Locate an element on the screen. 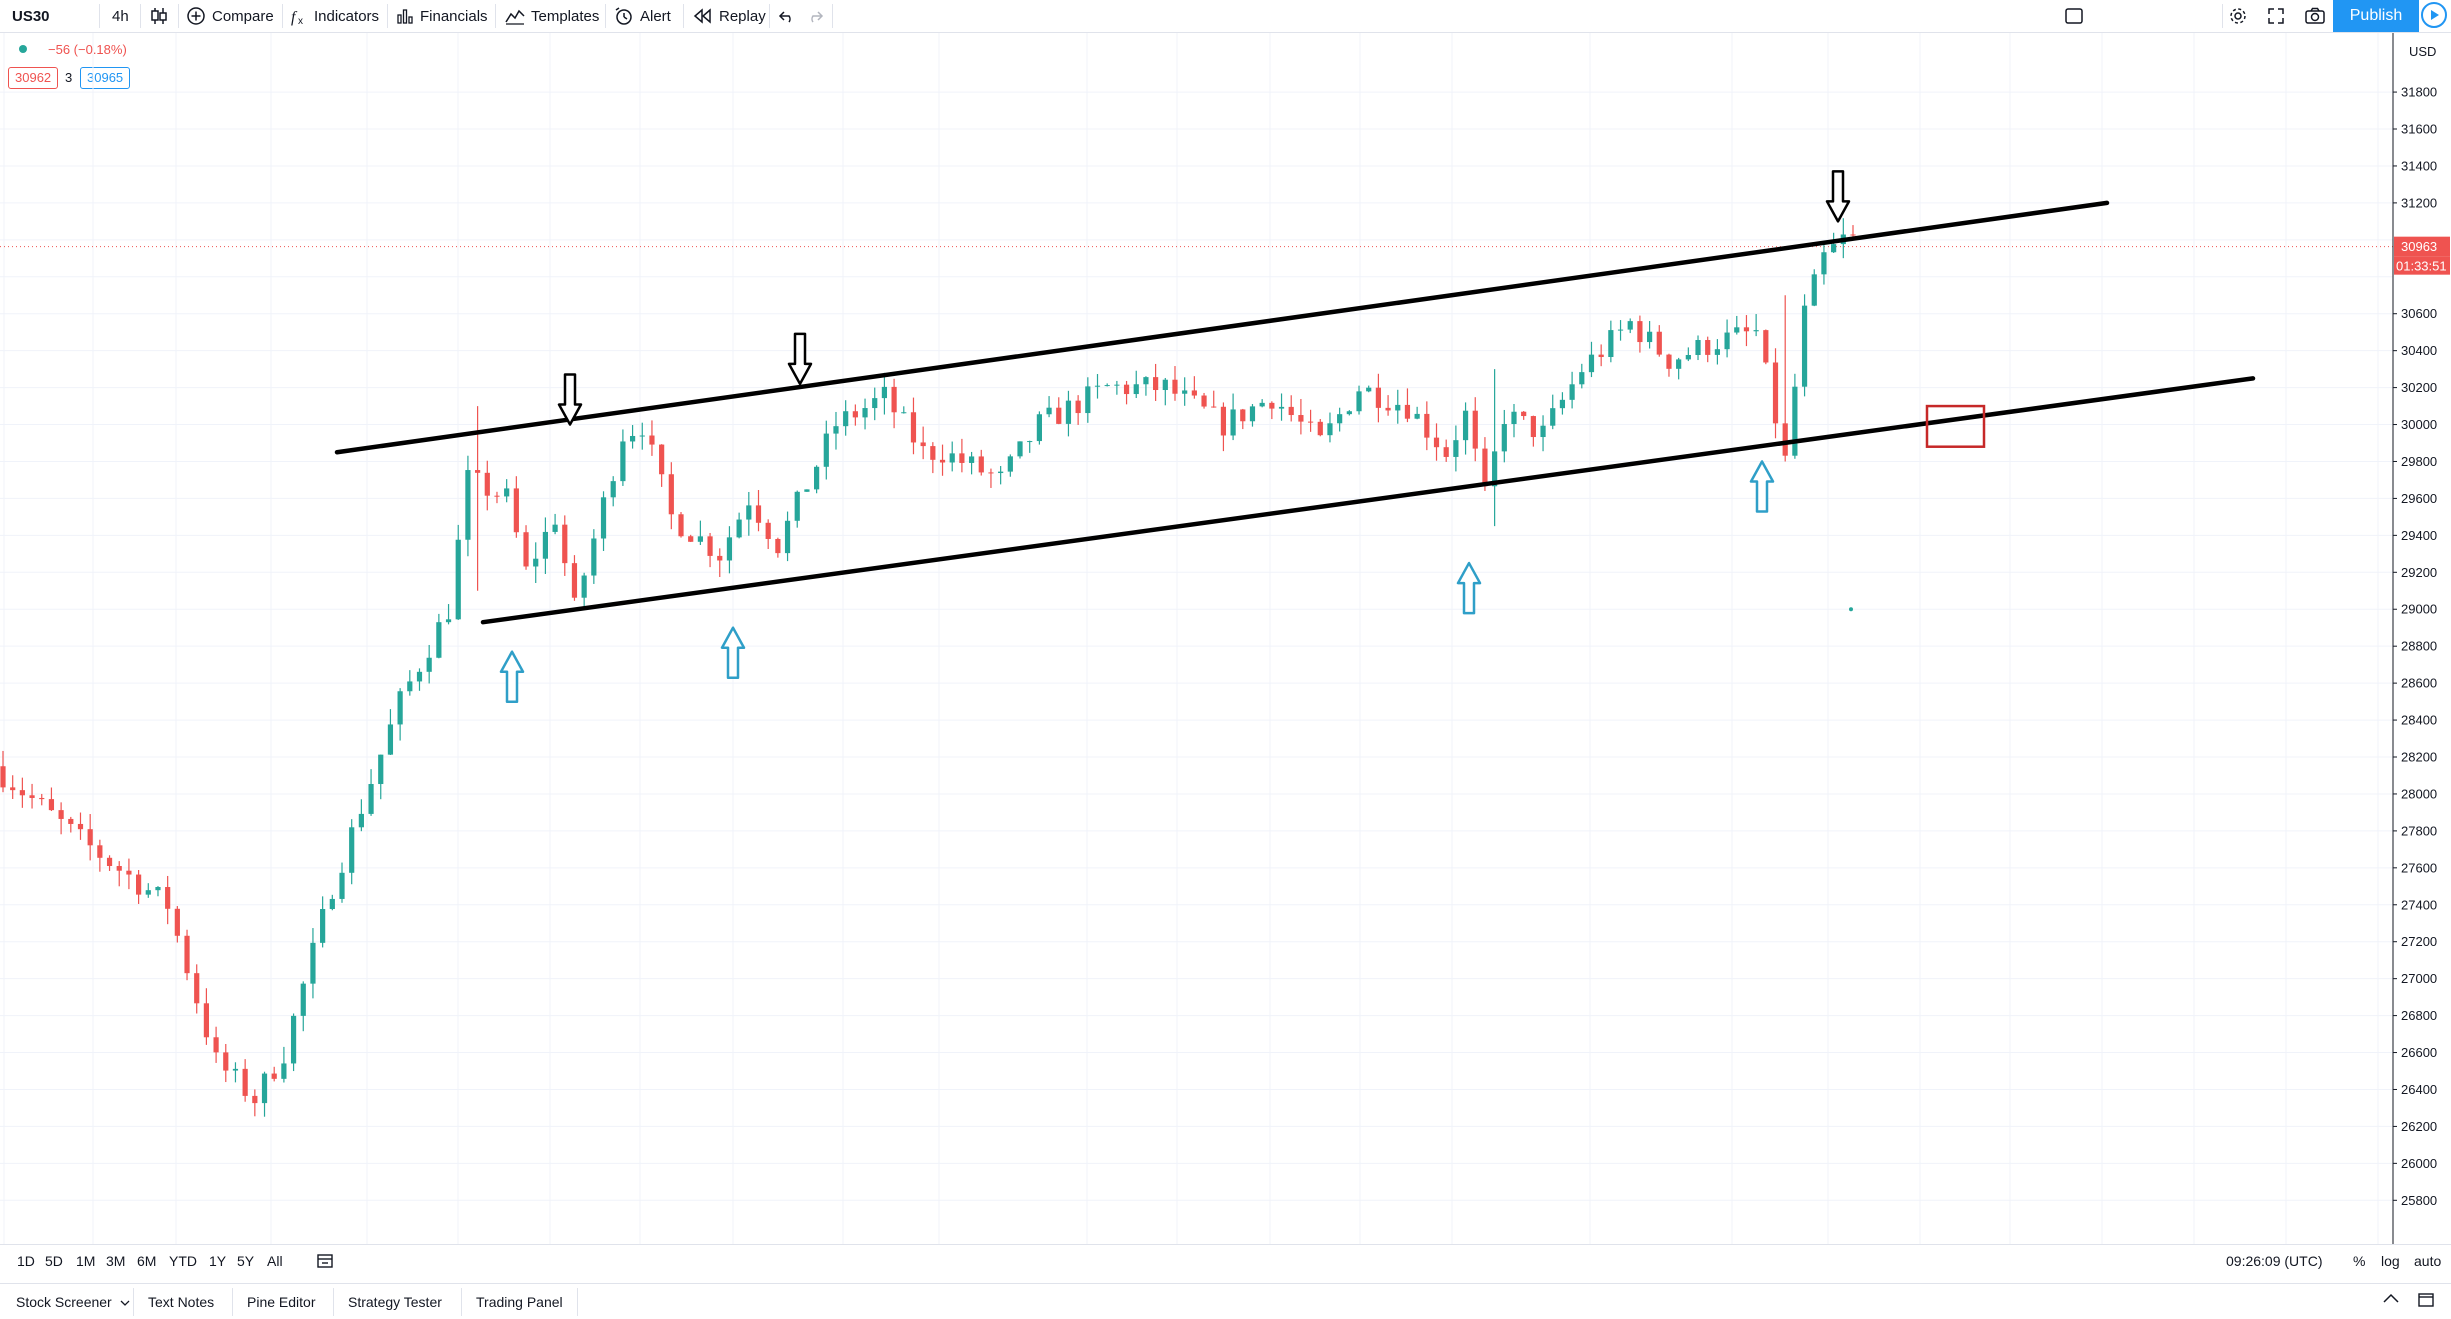  currency-label: USD is located at coordinates (2422, 51).